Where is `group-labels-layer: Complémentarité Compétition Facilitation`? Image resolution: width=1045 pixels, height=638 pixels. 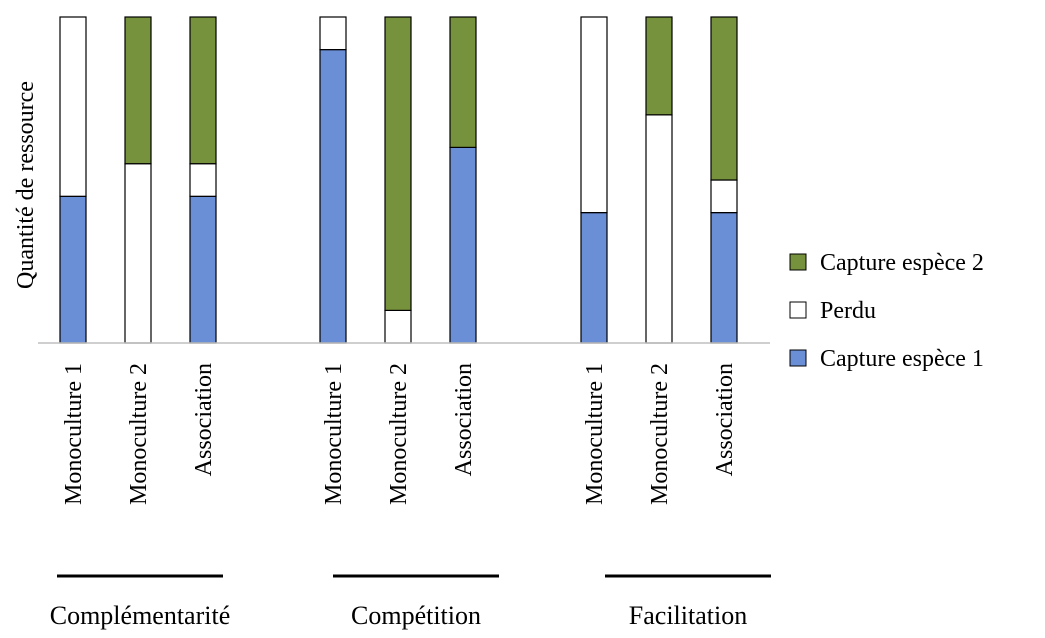 group-labels-layer: Complémentarité Compétition Facilitation is located at coordinates (410, 602).